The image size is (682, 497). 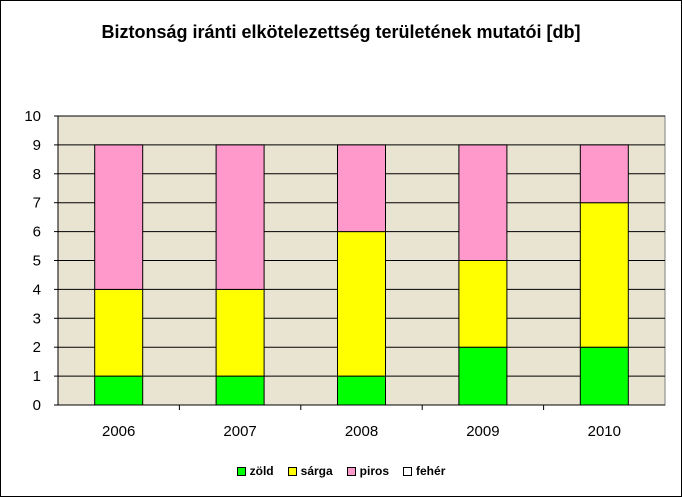 What do you see at coordinates (32, 116) in the screenshot?
I see `y-tick-label: 10` at bounding box center [32, 116].